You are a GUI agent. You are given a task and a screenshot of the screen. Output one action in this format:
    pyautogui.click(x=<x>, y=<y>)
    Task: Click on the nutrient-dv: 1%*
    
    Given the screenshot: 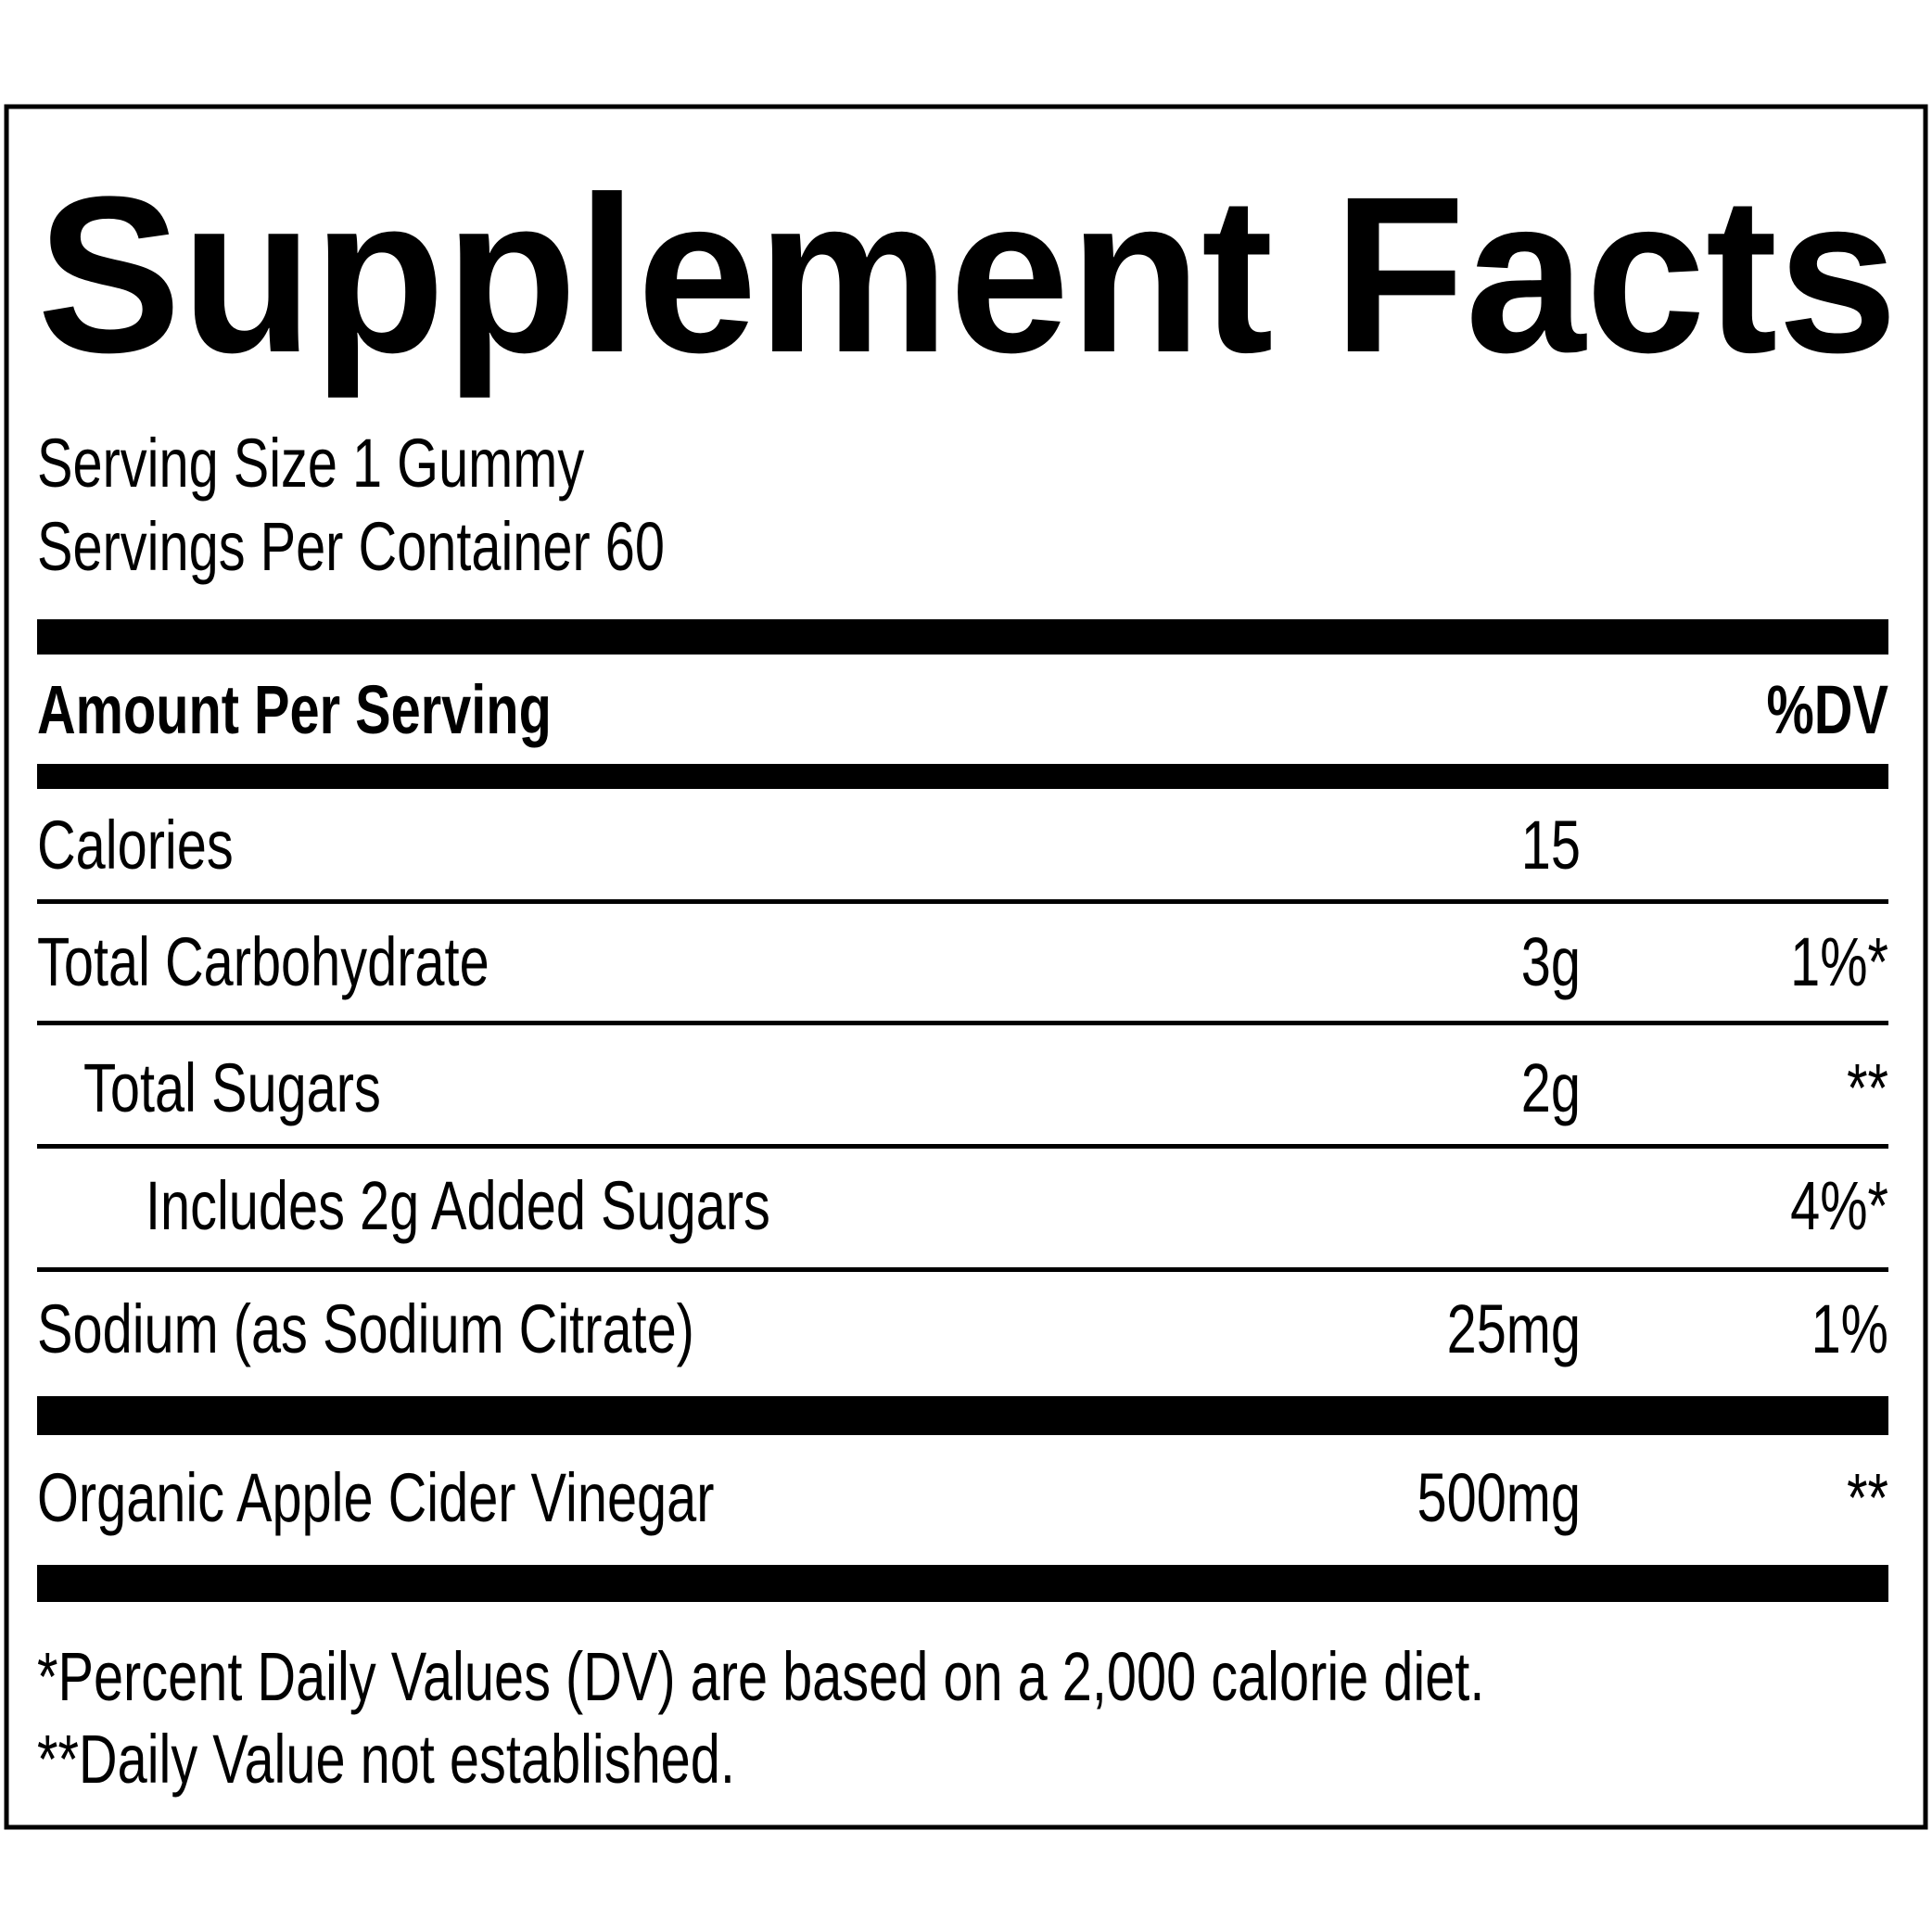 What is the action you would take?
    pyautogui.click(x=1839, y=962)
    